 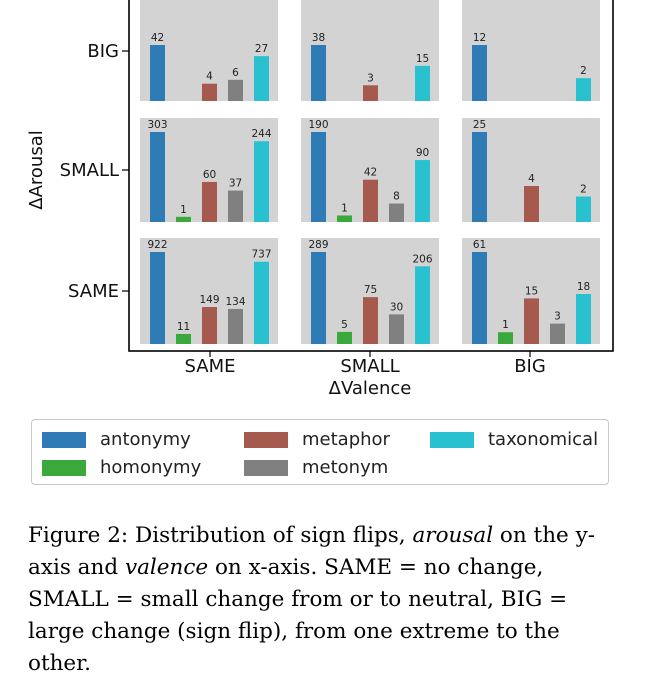 What do you see at coordinates (157, 125) in the screenshot?
I see `data-label-antonymy: 303` at bounding box center [157, 125].